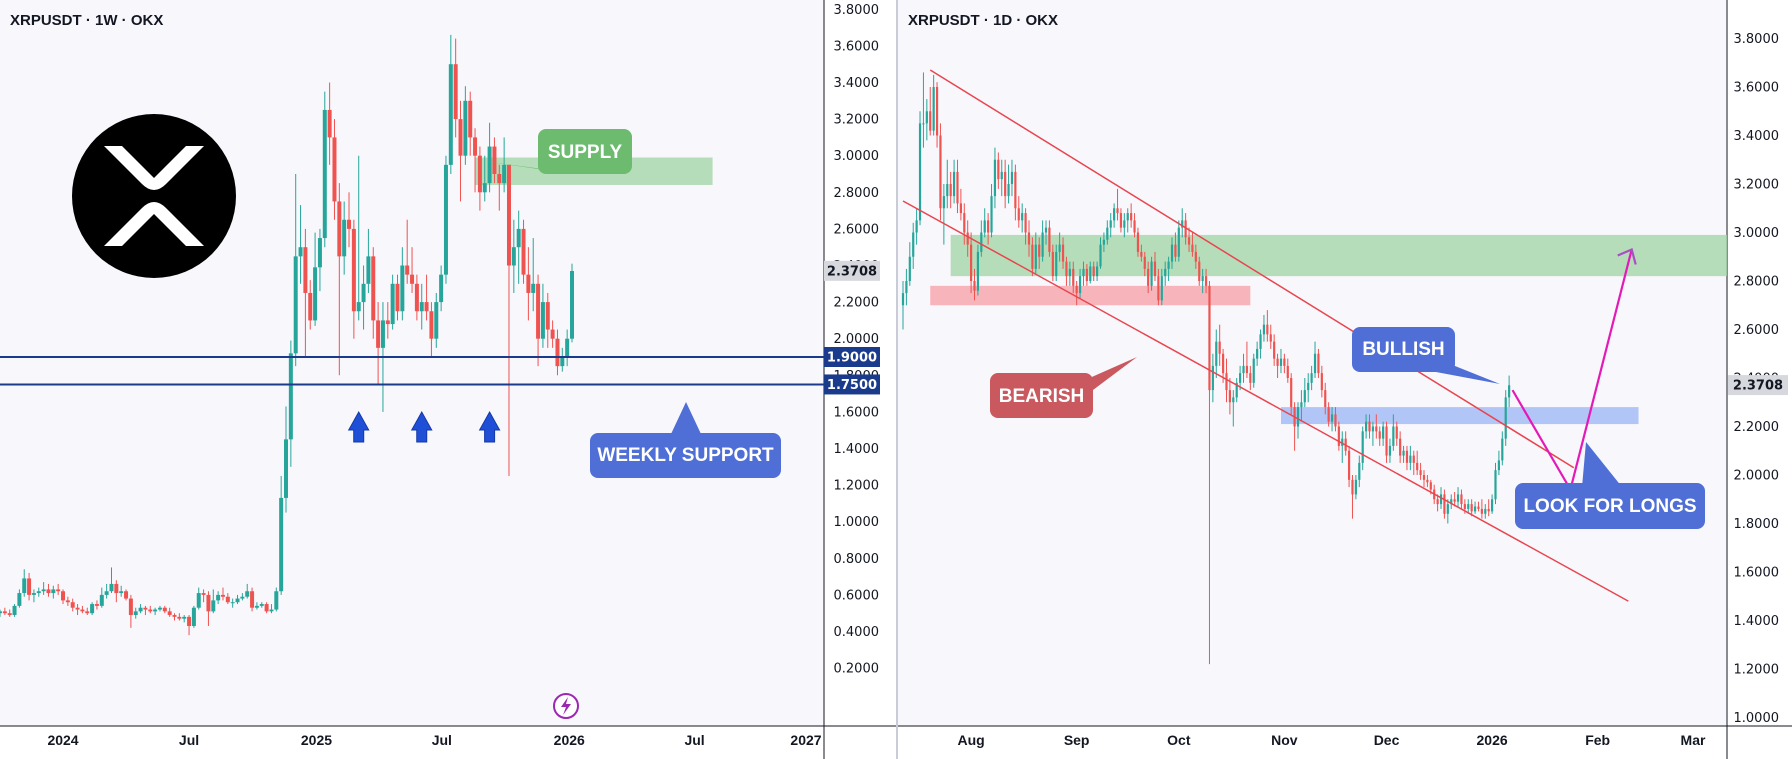  What do you see at coordinates (857, 303) in the screenshot?
I see `weekly-price-tick: 2.2000` at bounding box center [857, 303].